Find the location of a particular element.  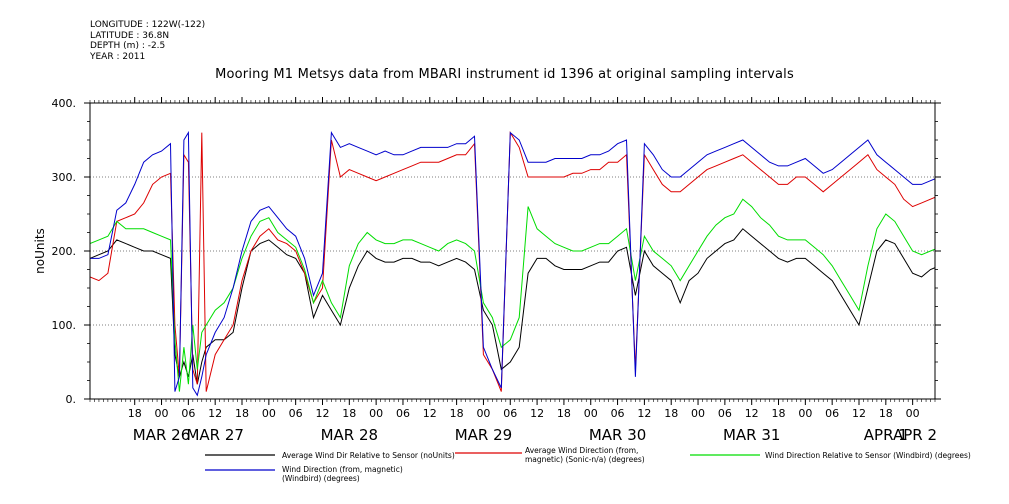

x-date-label: MAR 31 is located at coordinates (751, 435).